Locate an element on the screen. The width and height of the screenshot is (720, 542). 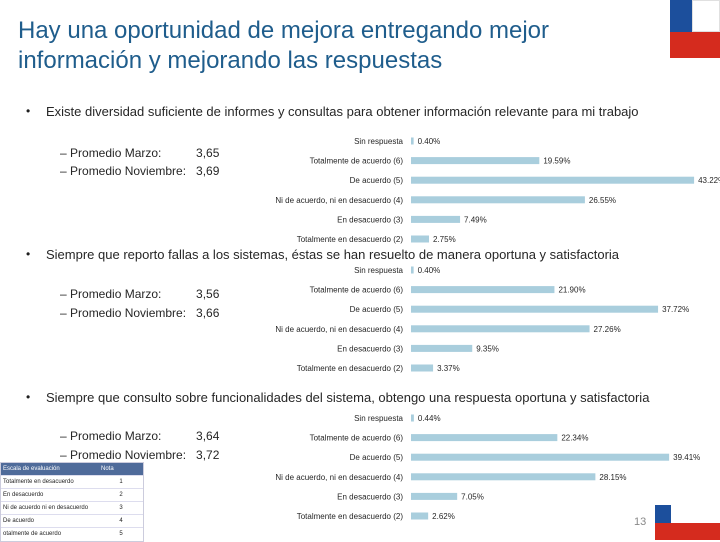
footer-flag-blue is located at coordinates (663, 514).